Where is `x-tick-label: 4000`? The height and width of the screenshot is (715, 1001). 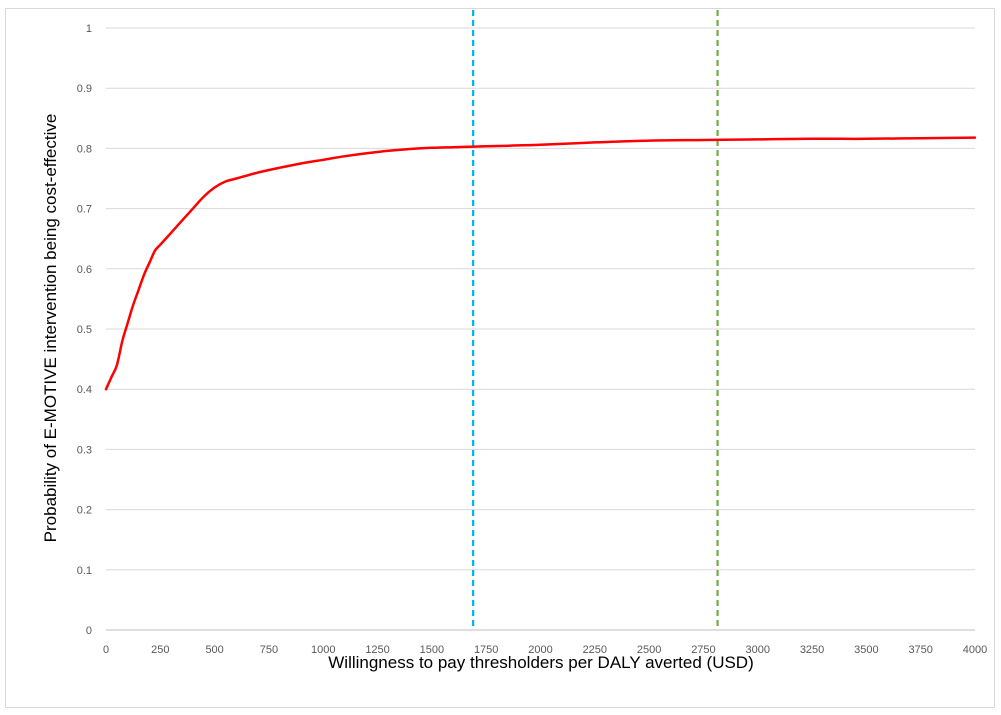
x-tick-label: 4000 is located at coordinates (975, 650).